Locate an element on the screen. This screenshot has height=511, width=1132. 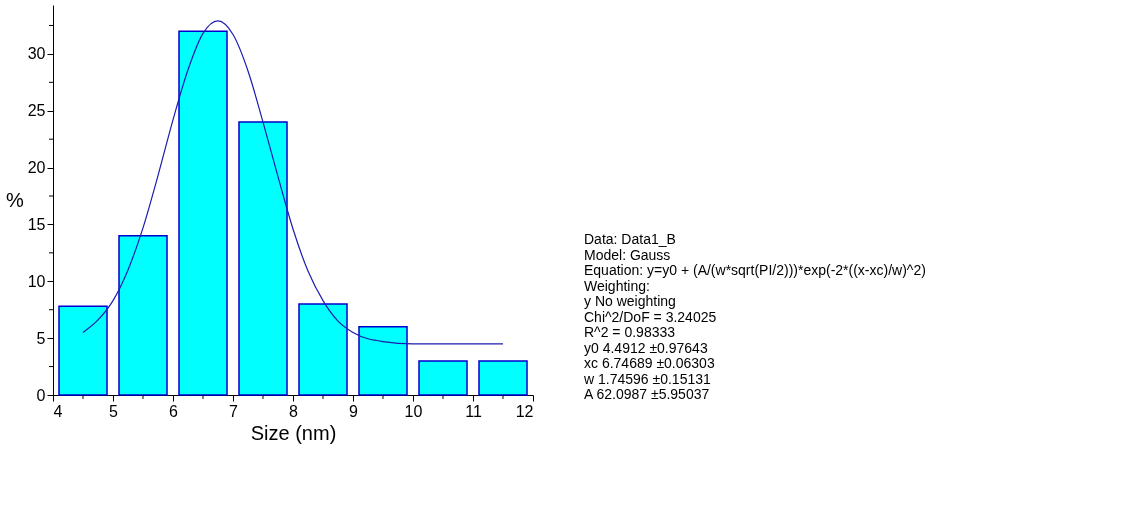
x-tick-label: 5 is located at coordinates (114, 411).